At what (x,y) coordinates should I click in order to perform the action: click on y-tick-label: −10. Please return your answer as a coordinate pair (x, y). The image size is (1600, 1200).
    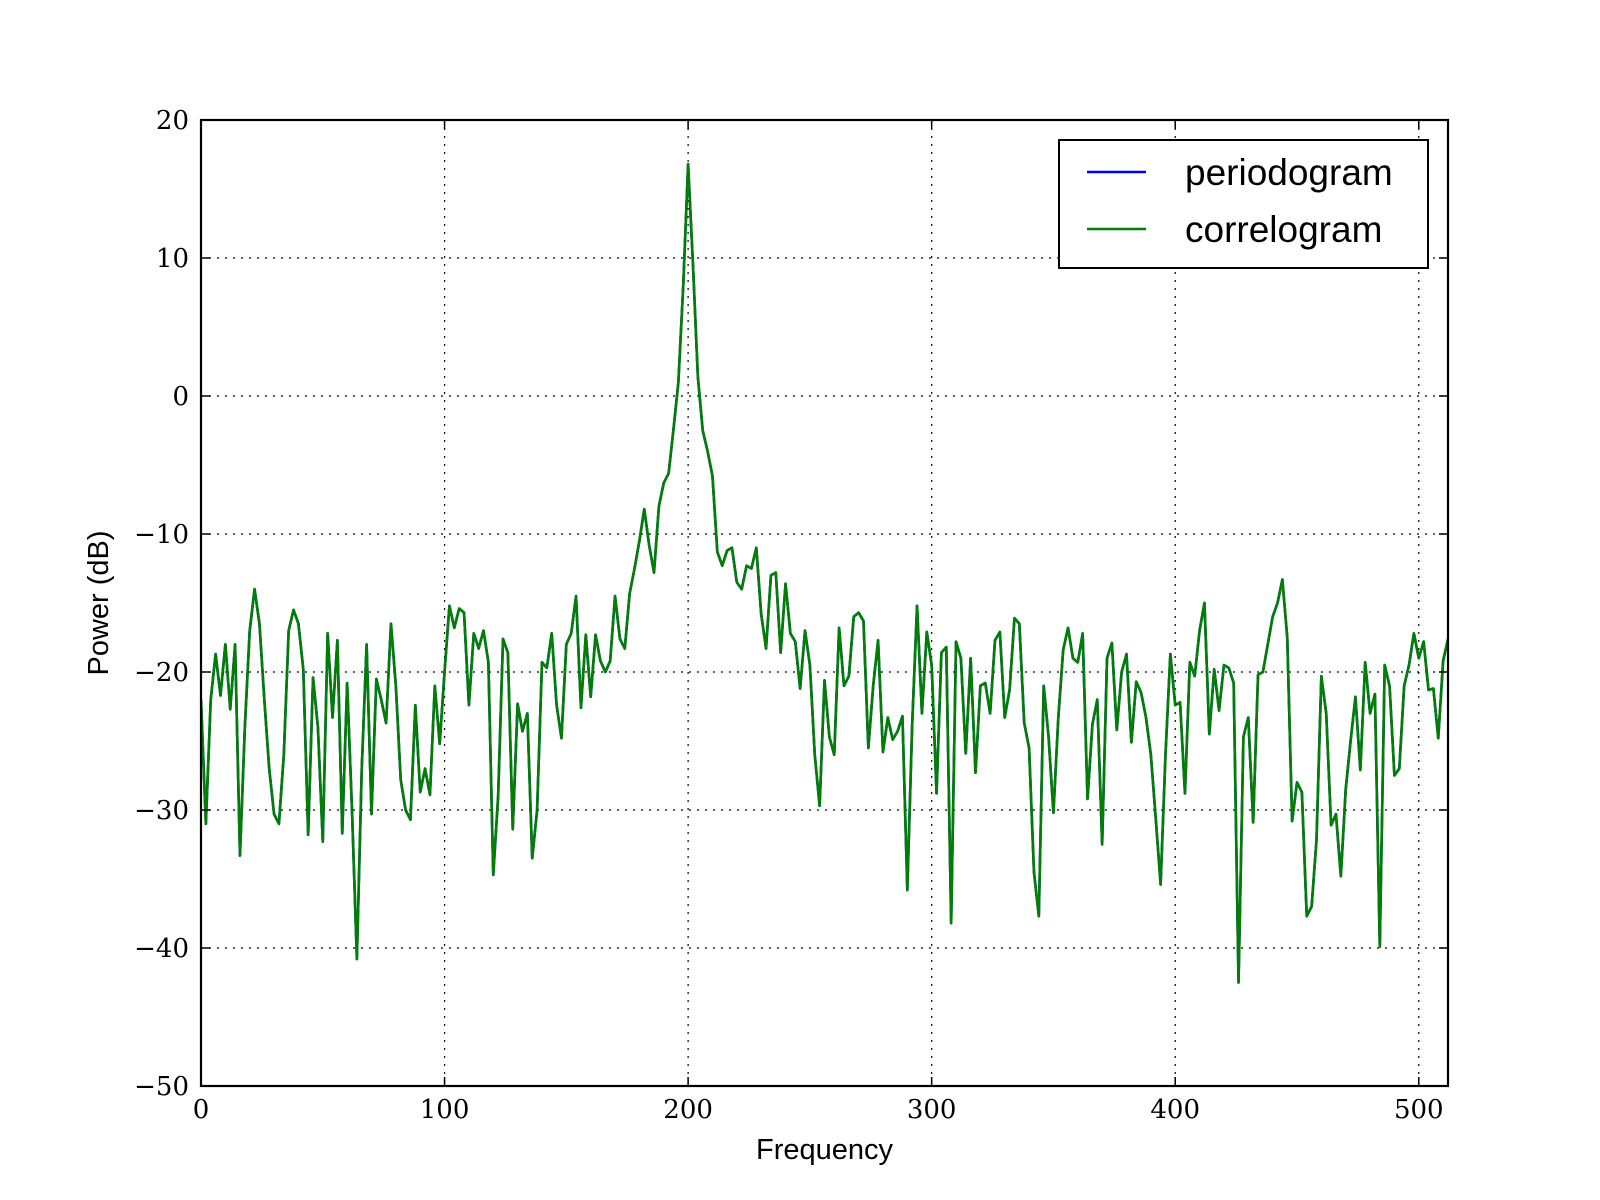
    Looking at the image, I should click on (161, 535).